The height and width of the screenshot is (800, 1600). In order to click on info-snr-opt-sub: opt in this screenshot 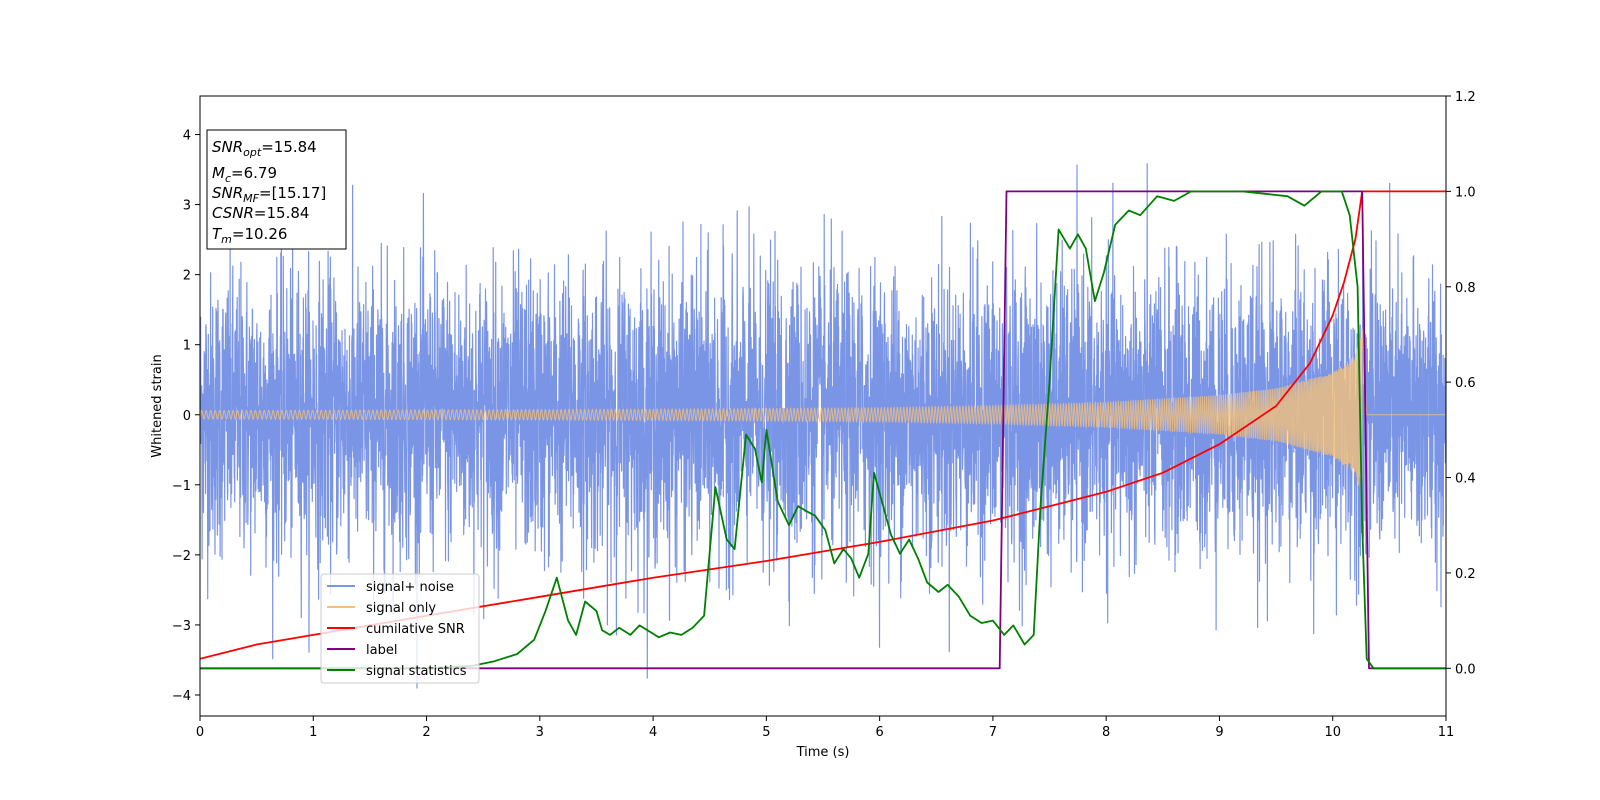, I will do `click(252, 152)`.